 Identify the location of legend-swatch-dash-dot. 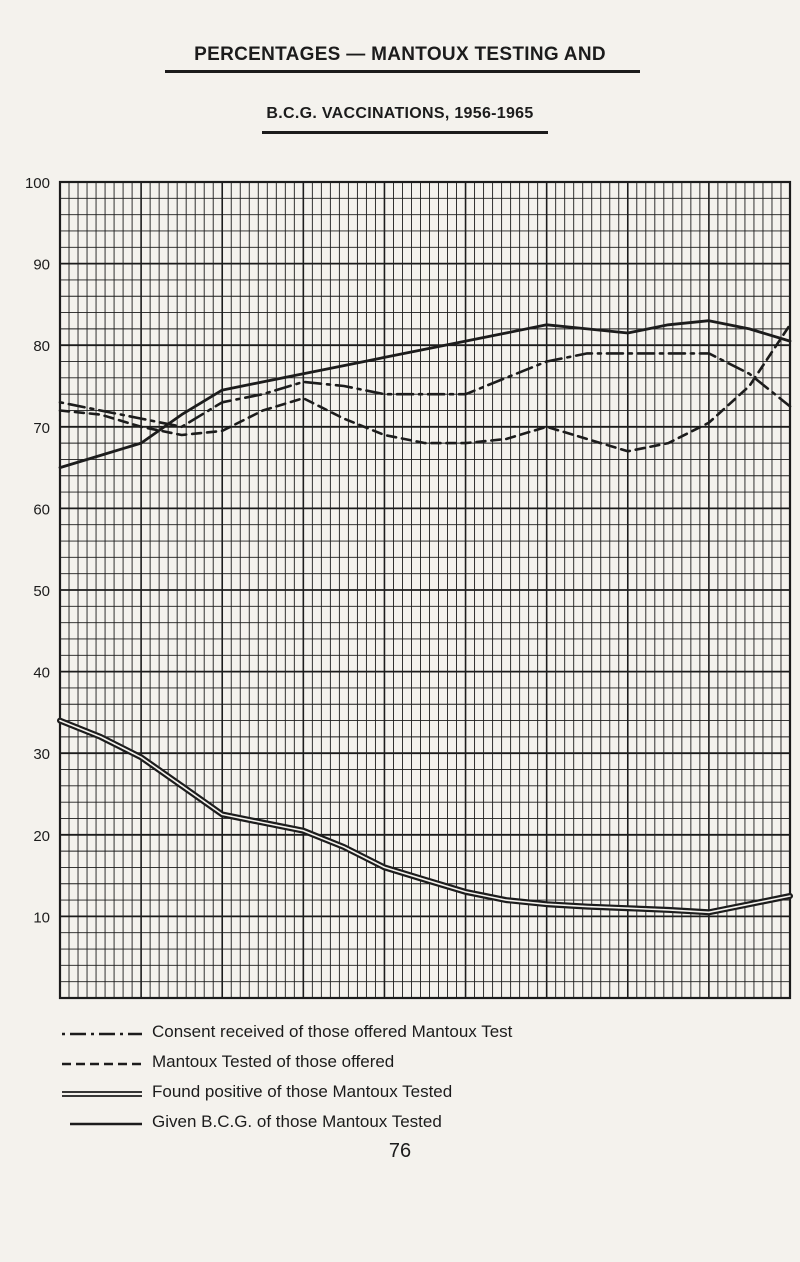
(102, 1034).